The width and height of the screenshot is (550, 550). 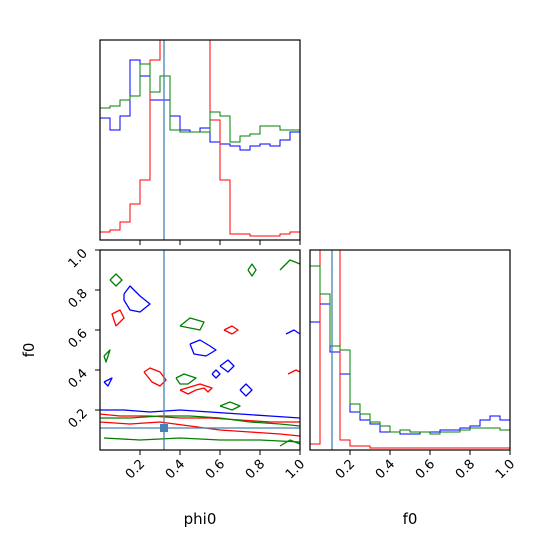 I want to click on x-axis-label: f0, so click(x=410, y=519).